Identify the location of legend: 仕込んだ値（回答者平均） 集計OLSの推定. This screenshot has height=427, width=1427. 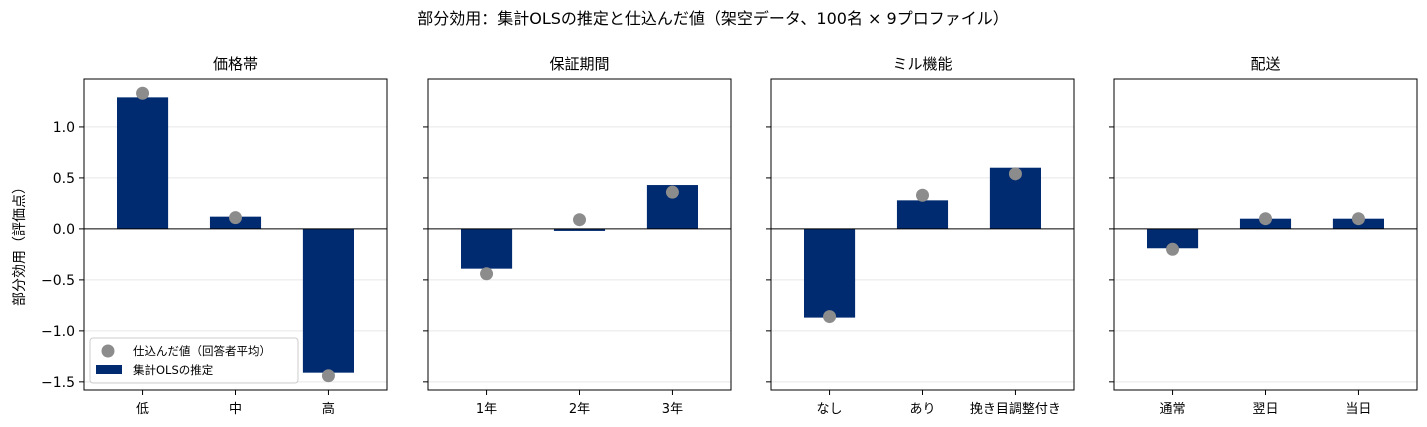
(194, 360).